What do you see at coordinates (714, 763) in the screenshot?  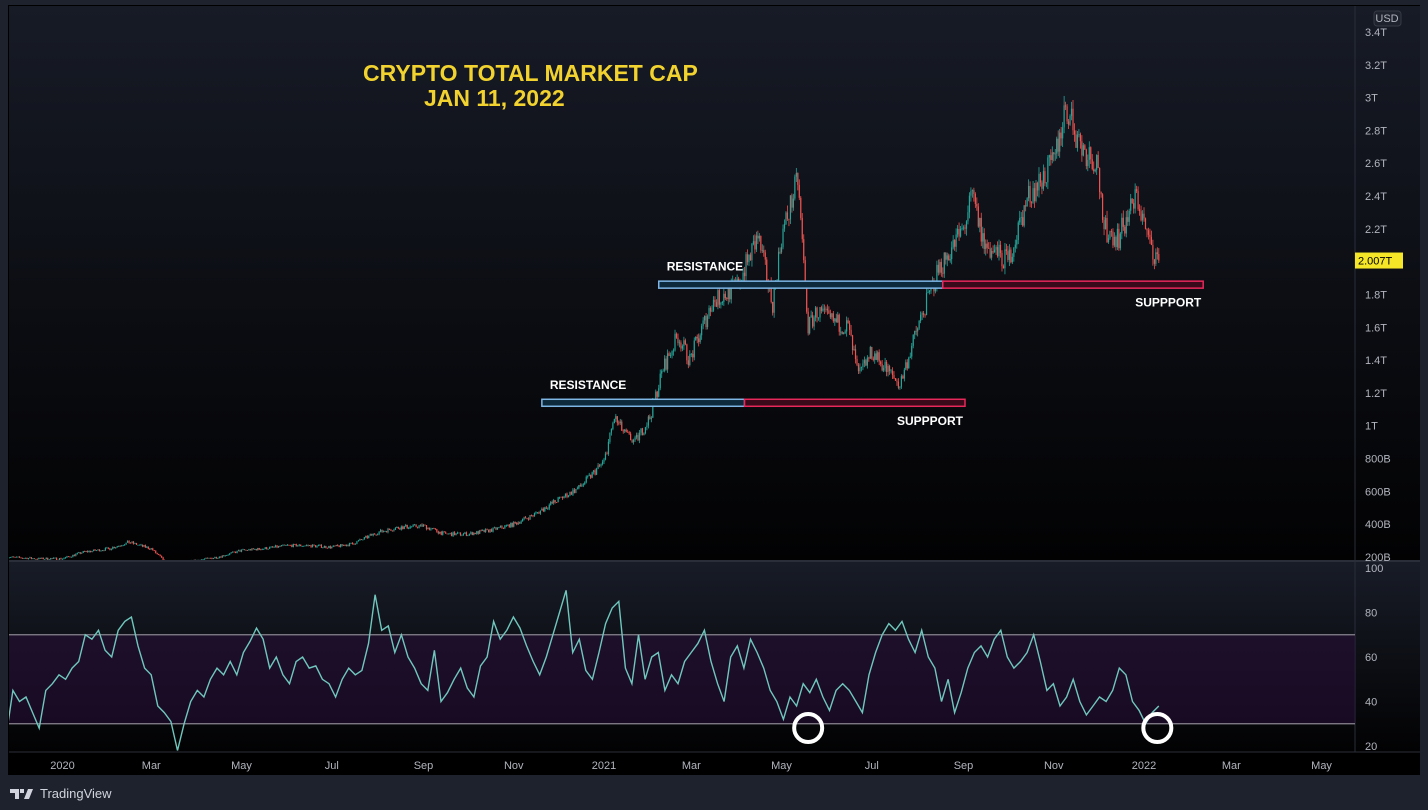 I see `time-axis` at bounding box center [714, 763].